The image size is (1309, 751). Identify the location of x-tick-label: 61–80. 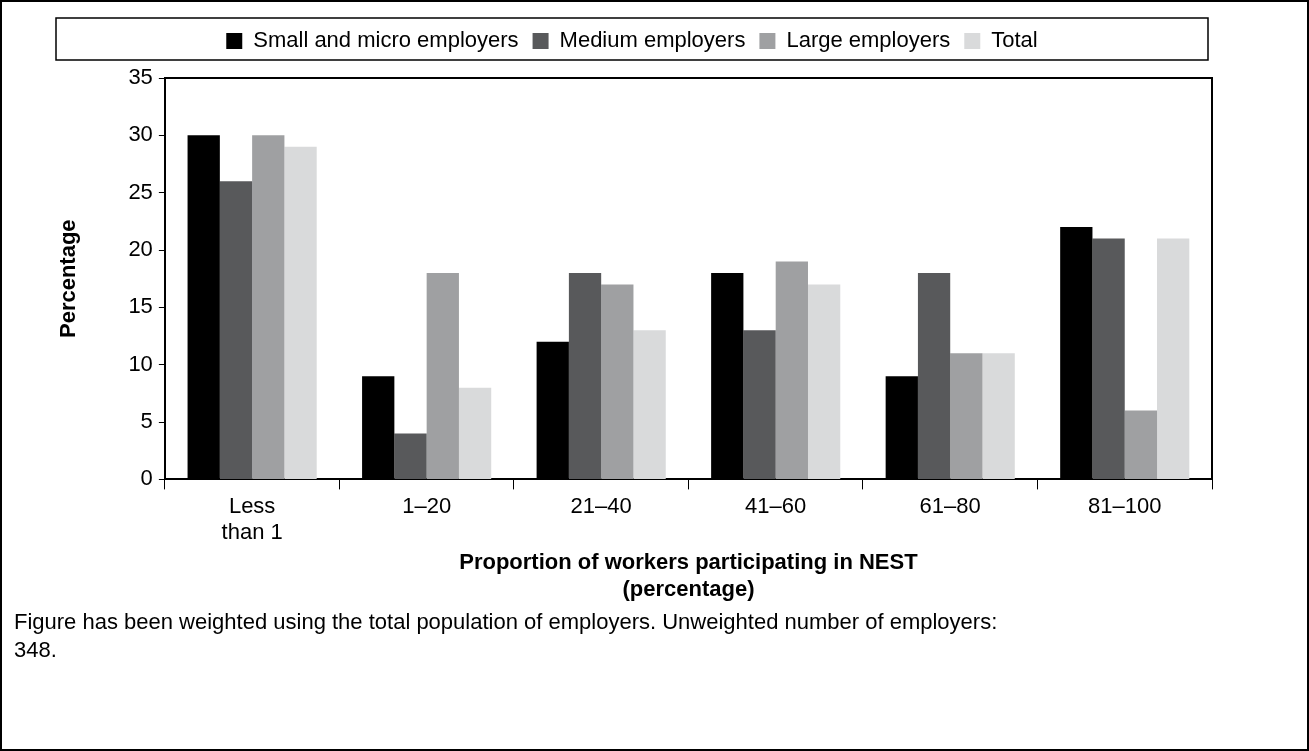
(950, 505).